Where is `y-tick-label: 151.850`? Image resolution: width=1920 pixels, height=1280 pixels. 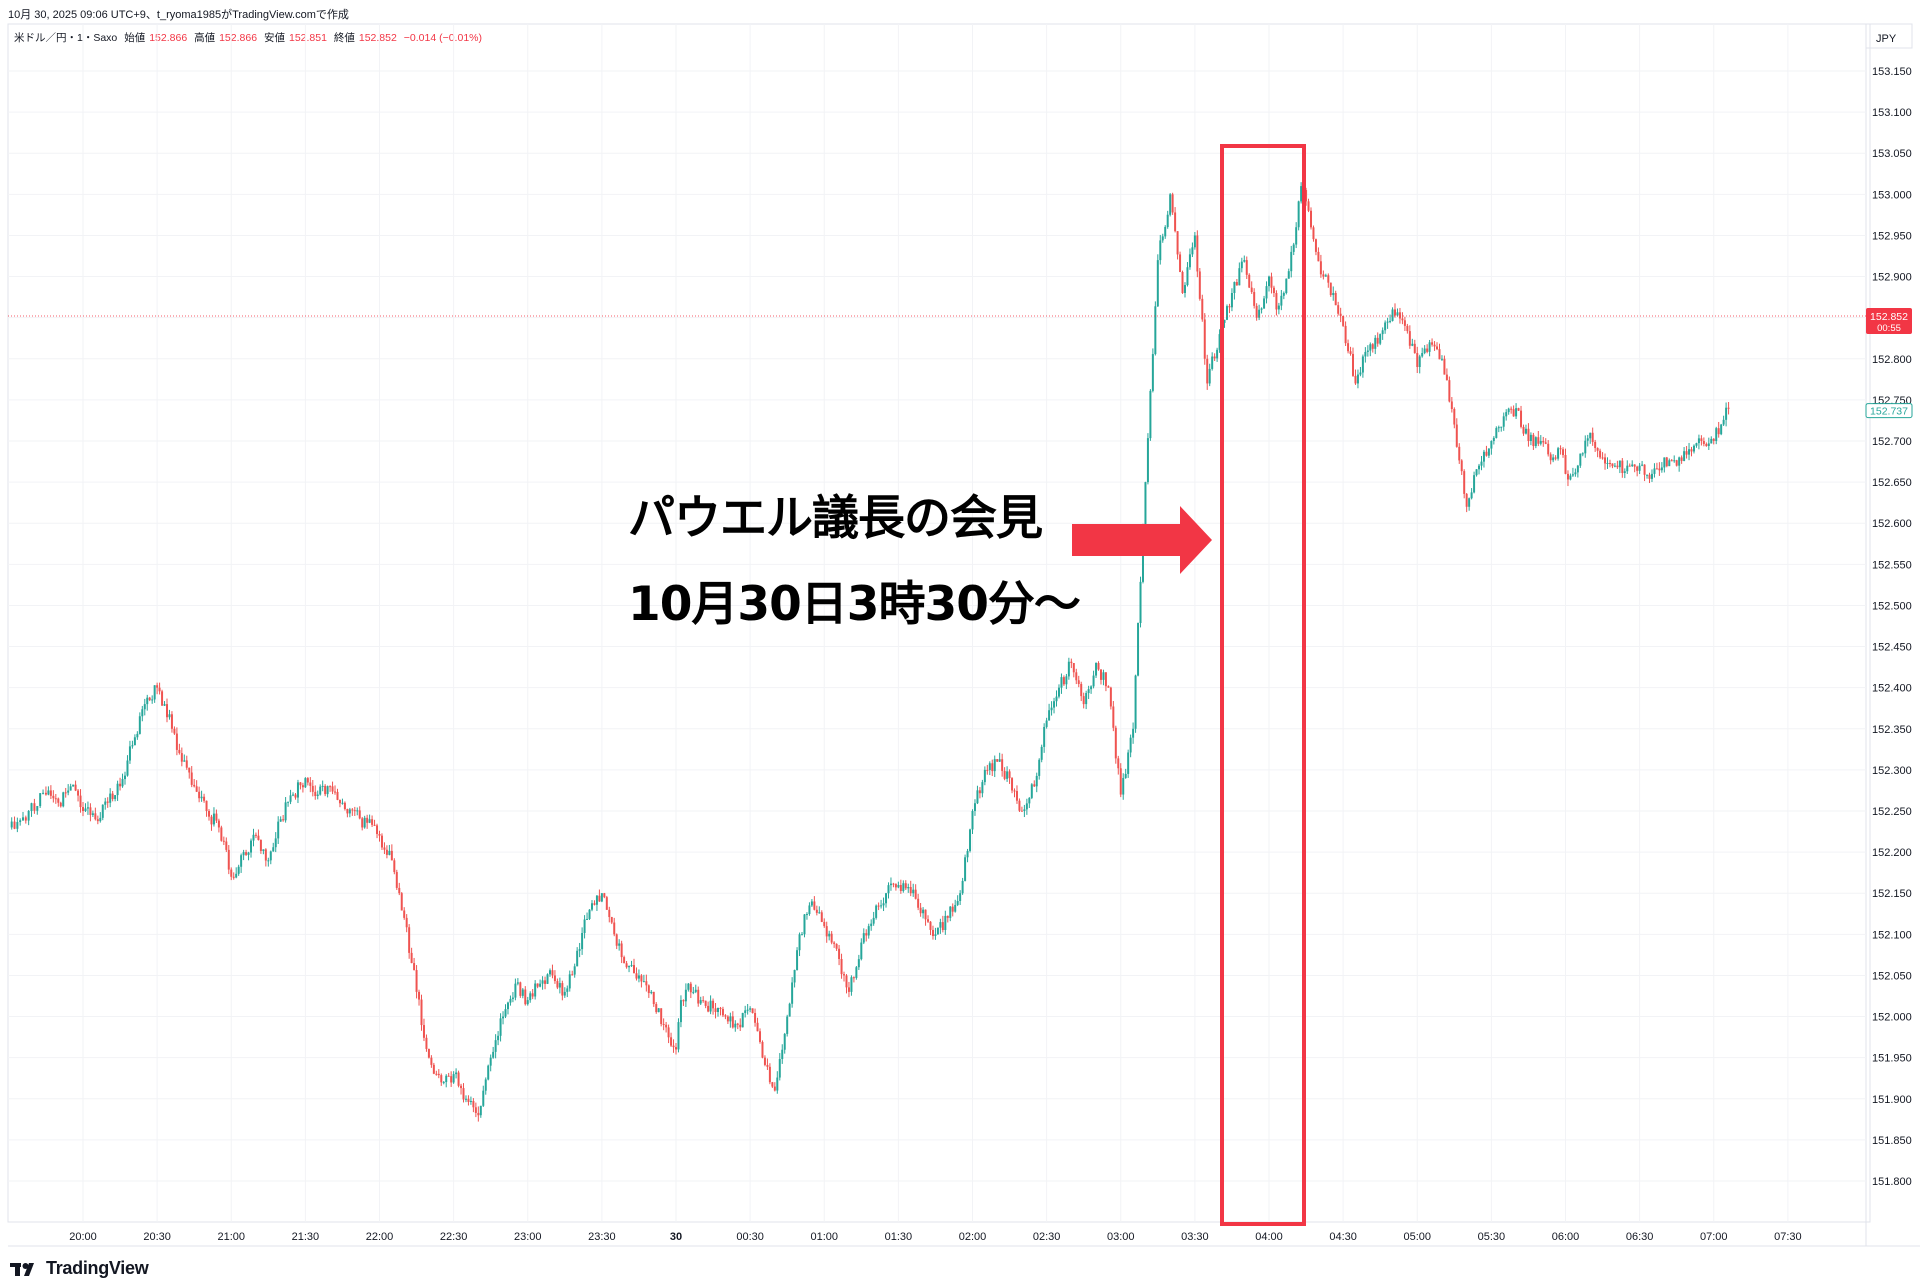
y-tick-label: 151.850 is located at coordinates (1892, 1141).